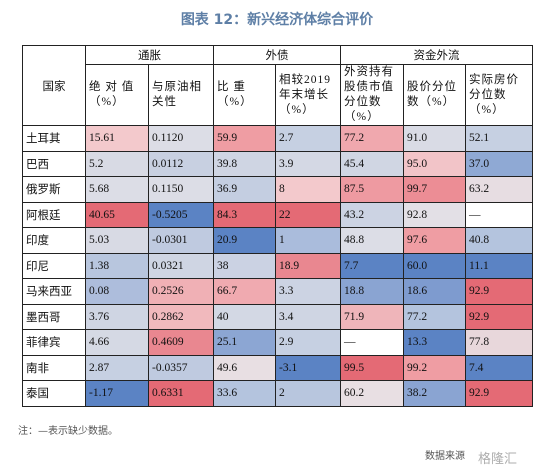 The image size is (554, 475). What do you see at coordinates (54, 393) in the screenshot?
I see `country-cell: 泰国` at bounding box center [54, 393].